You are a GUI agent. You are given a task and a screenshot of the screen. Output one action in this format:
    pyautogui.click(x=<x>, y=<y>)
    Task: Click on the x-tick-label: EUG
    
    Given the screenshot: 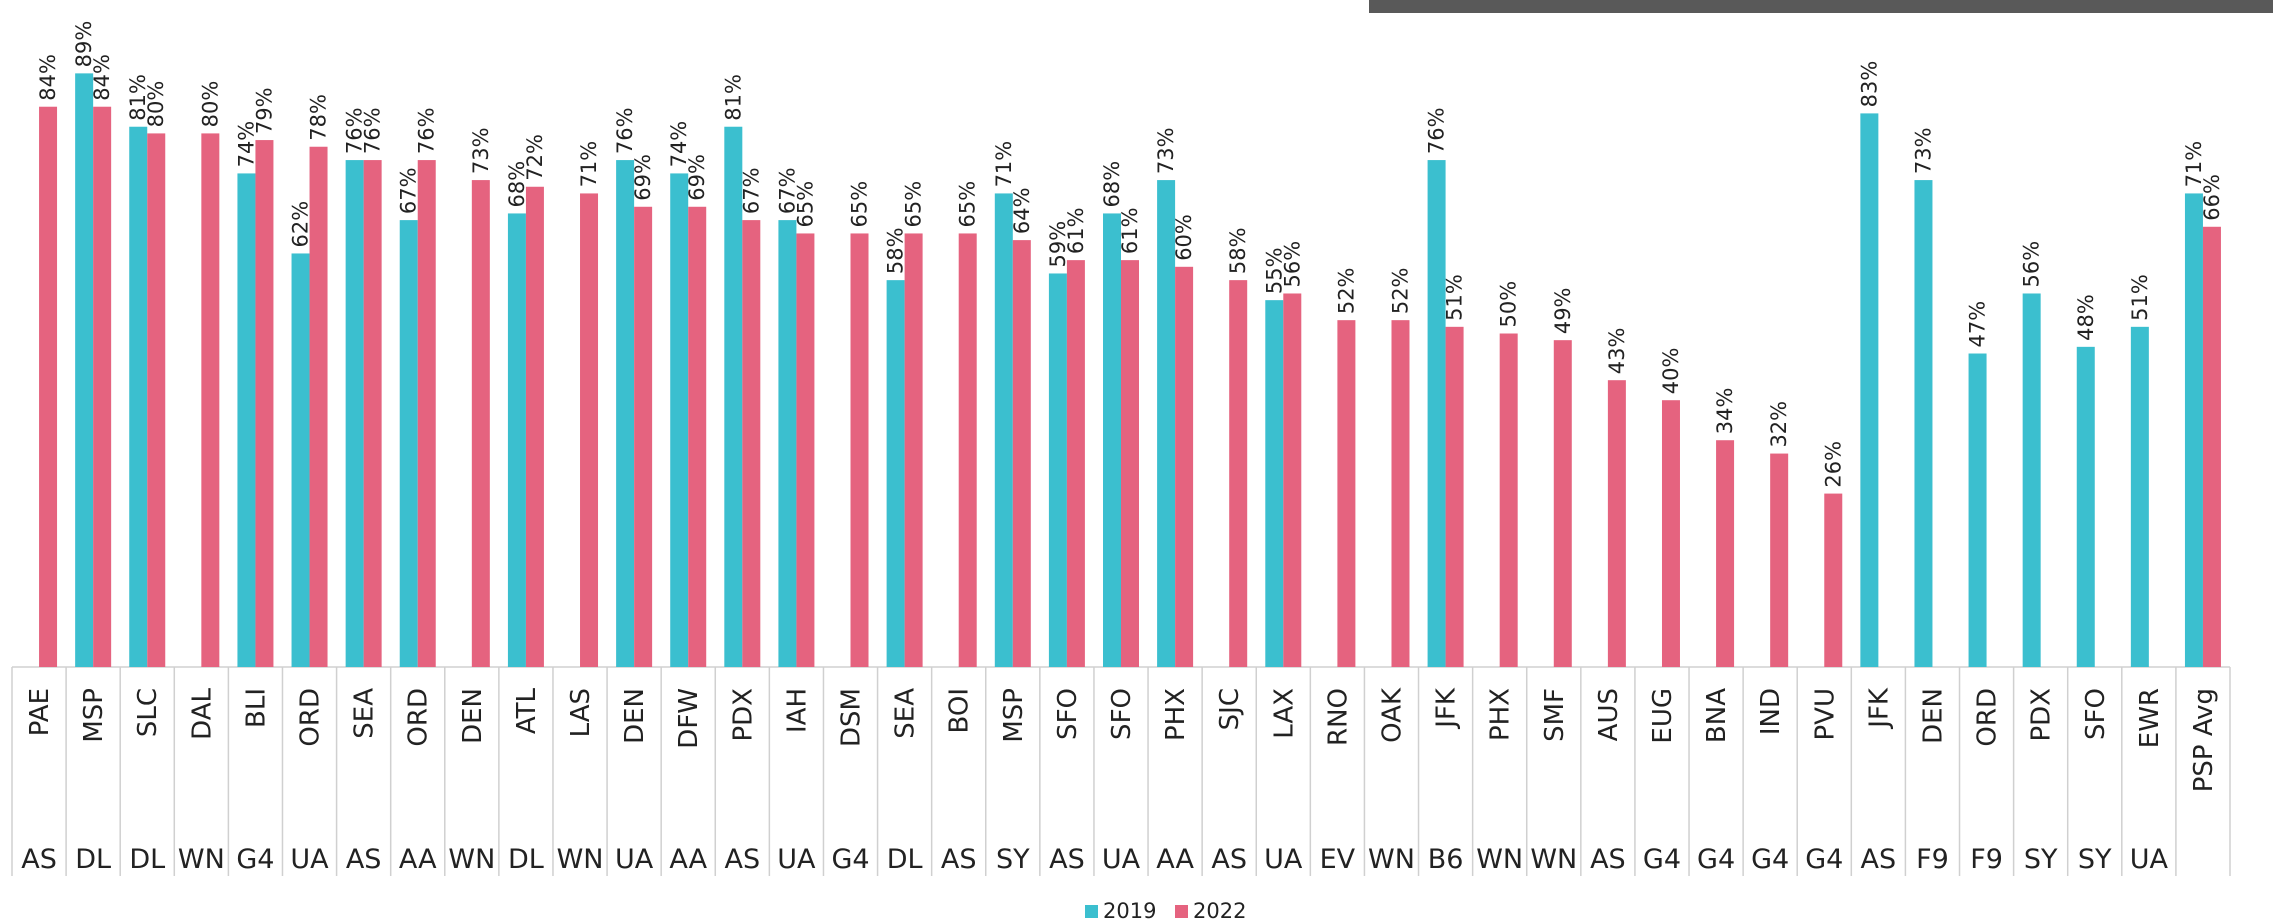 What is the action you would take?
    pyautogui.click(x=1663, y=716)
    